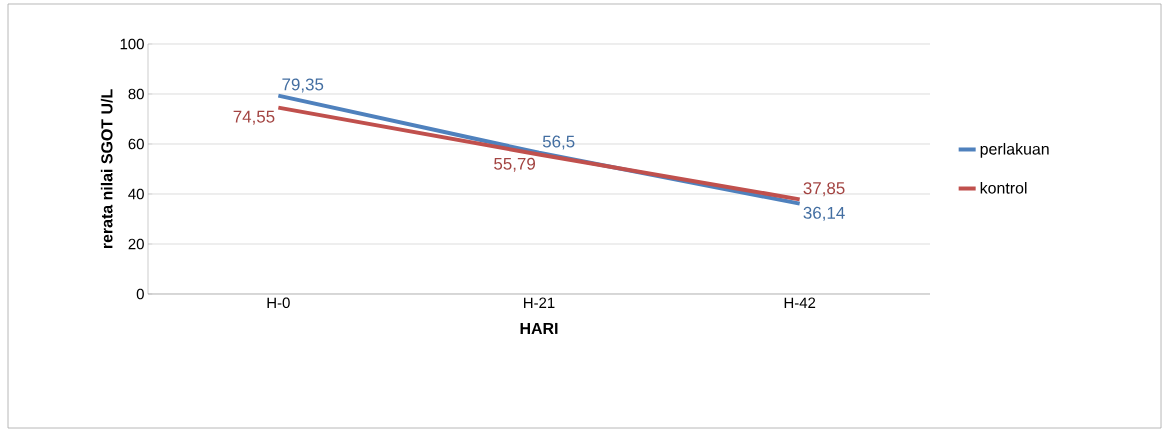  Describe the element at coordinates (539, 328) in the screenshot. I see `x-axis-title: HARI` at that location.